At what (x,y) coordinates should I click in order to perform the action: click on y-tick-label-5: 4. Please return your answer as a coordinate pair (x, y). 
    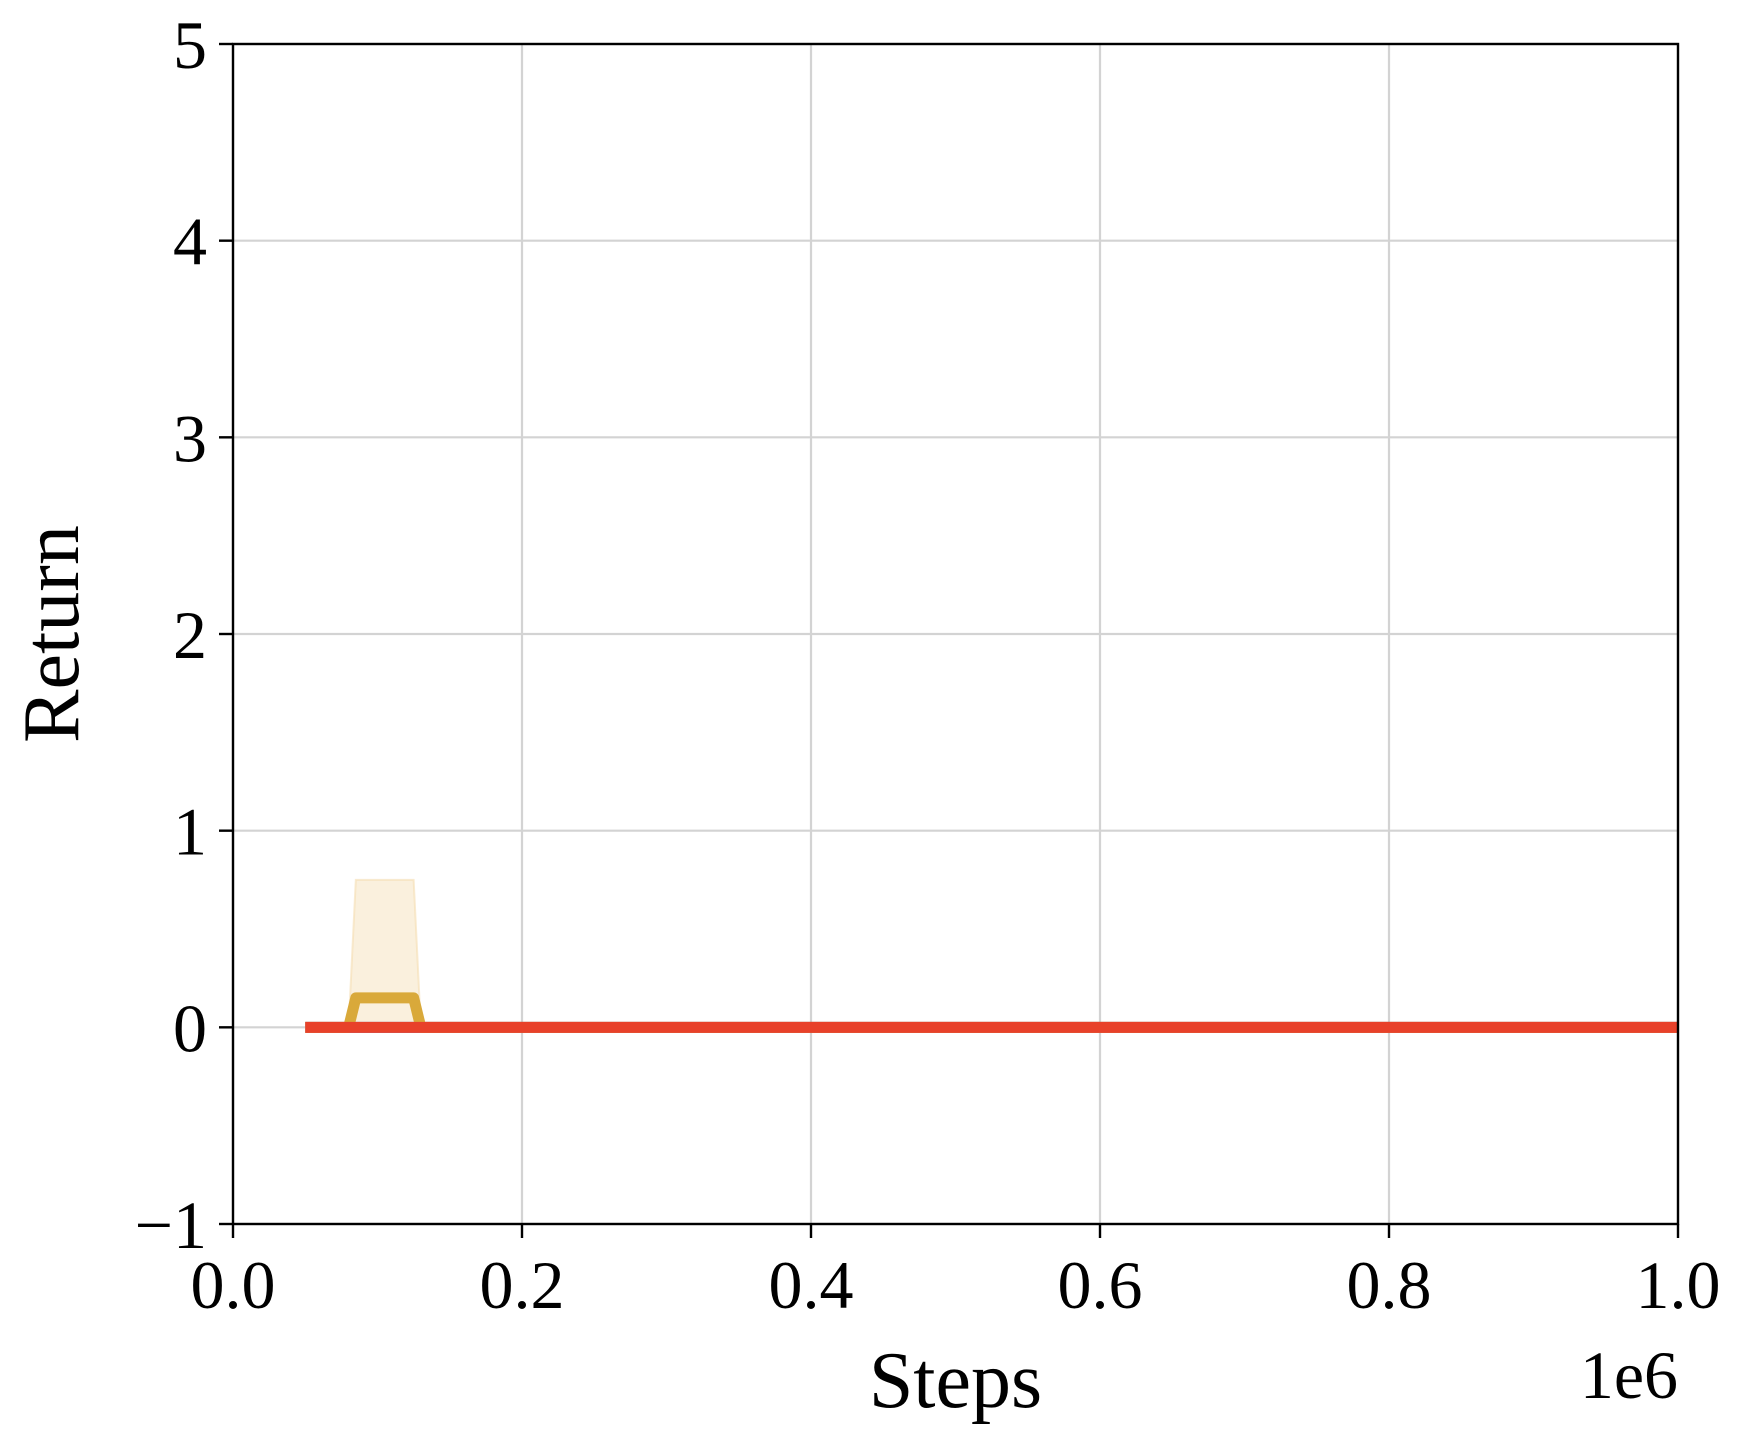
    Looking at the image, I should click on (190, 242).